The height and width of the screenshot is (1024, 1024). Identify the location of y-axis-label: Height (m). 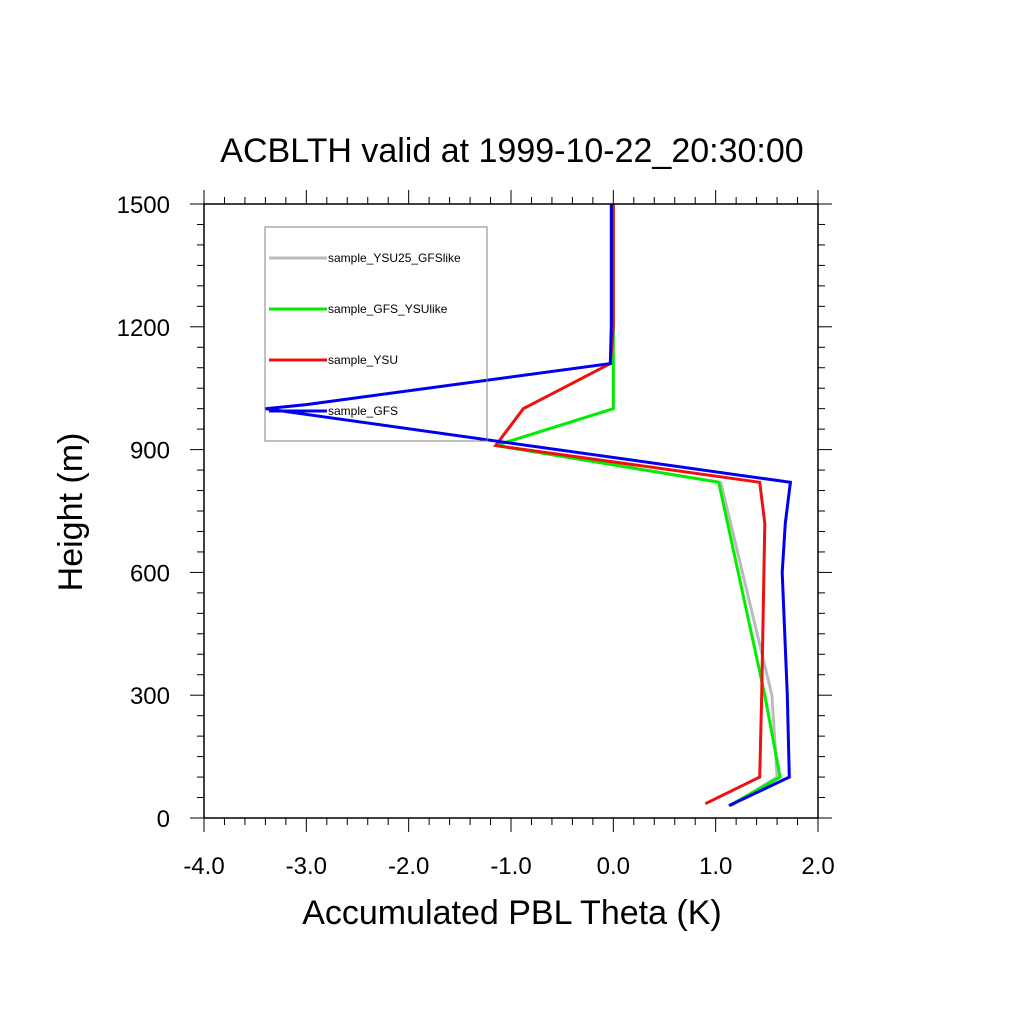
(71, 512).